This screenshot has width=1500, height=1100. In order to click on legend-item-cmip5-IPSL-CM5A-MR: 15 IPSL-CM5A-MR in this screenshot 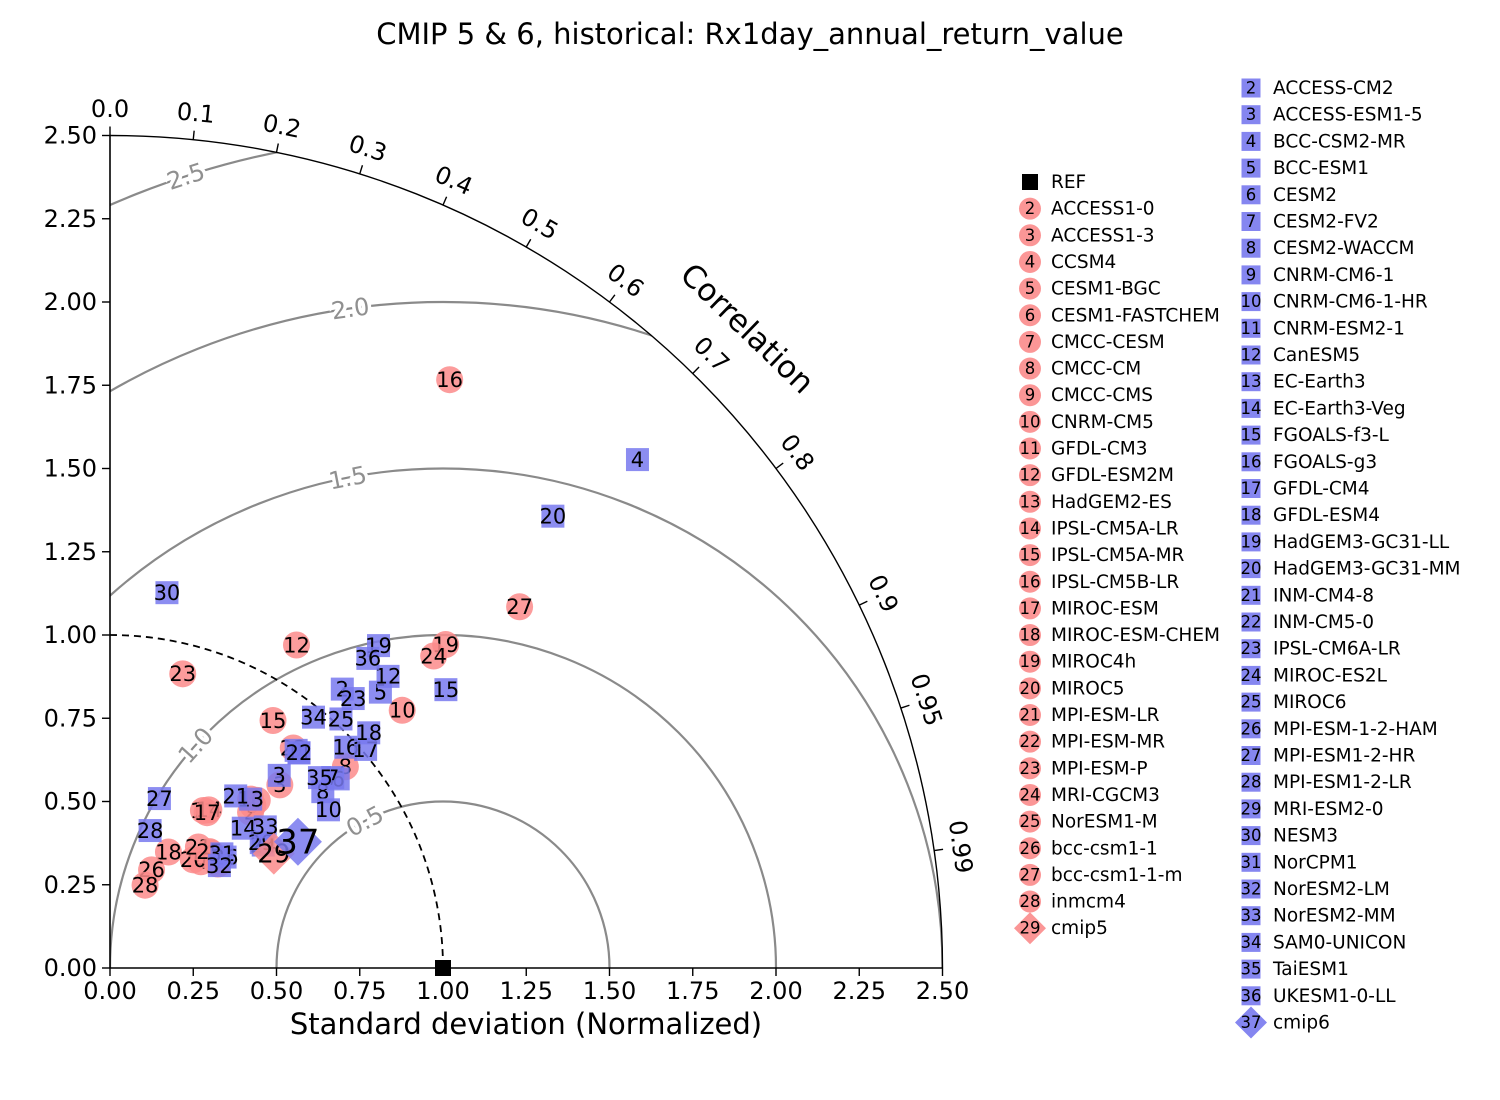, I will do `click(1102, 555)`.